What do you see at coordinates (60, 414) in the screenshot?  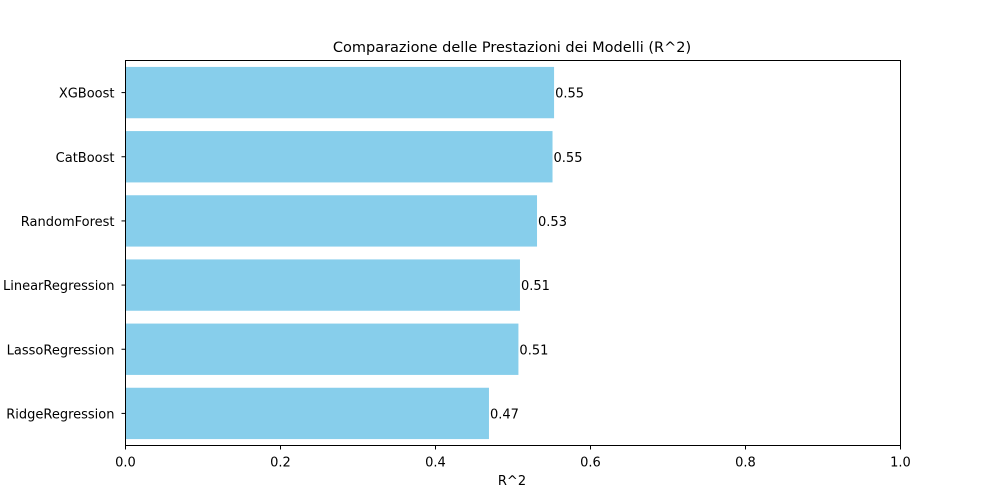 I see `y-tick-label-ridgeregression: RidgeRegression` at bounding box center [60, 414].